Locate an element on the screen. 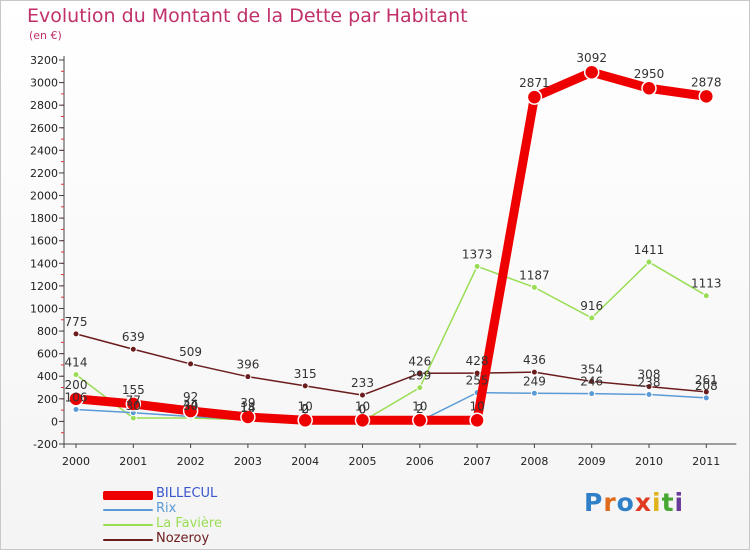  logo-letter: r is located at coordinates (610, 502).